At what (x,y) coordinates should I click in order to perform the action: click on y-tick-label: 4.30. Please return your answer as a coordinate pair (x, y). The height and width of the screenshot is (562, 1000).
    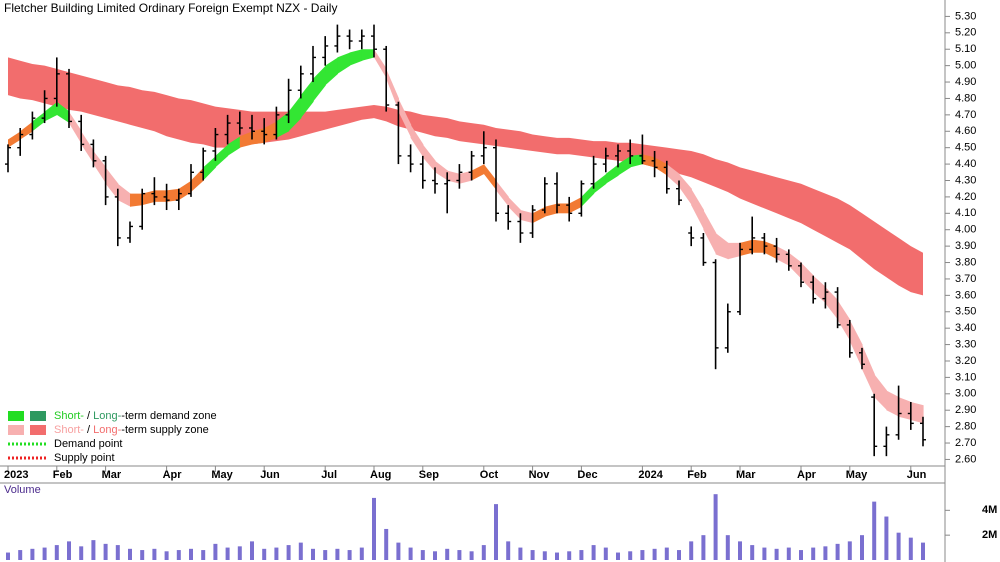
    Looking at the image, I should click on (965, 180).